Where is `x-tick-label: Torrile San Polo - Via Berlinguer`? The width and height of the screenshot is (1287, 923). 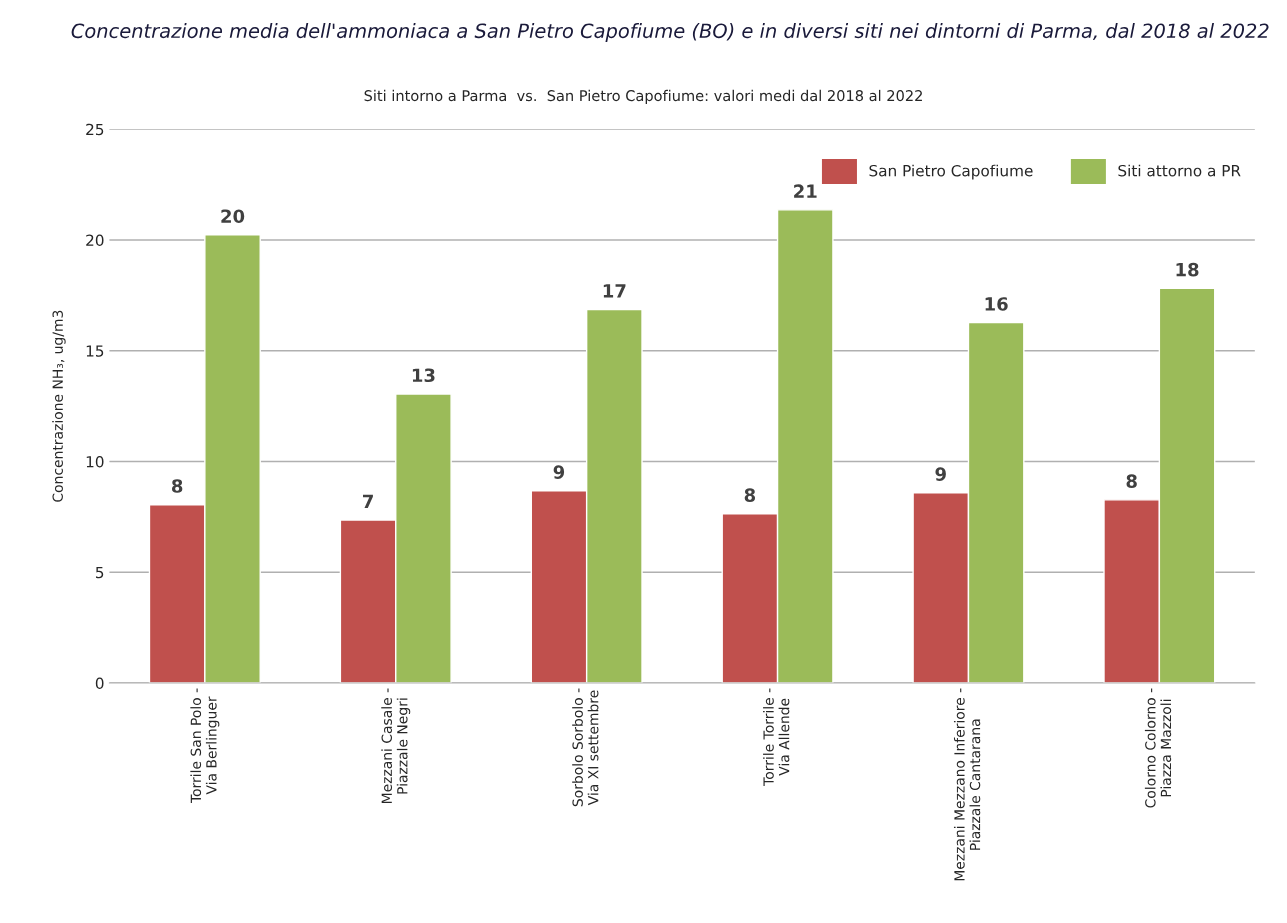 x-tick-label: Torrile San Polo - Via Berlinguer is located at coordinates (205, 746).